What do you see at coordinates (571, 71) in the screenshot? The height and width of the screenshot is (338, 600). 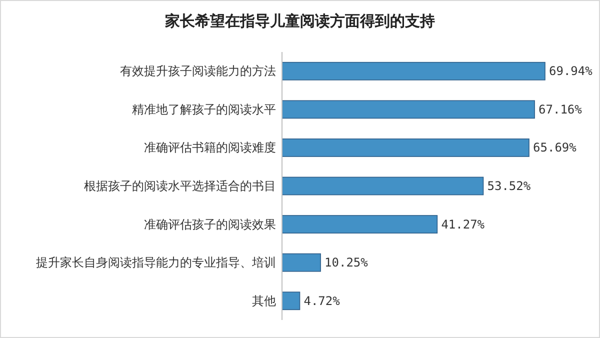 I see `data-label: 69.94%` at bounding box center [571, 71].